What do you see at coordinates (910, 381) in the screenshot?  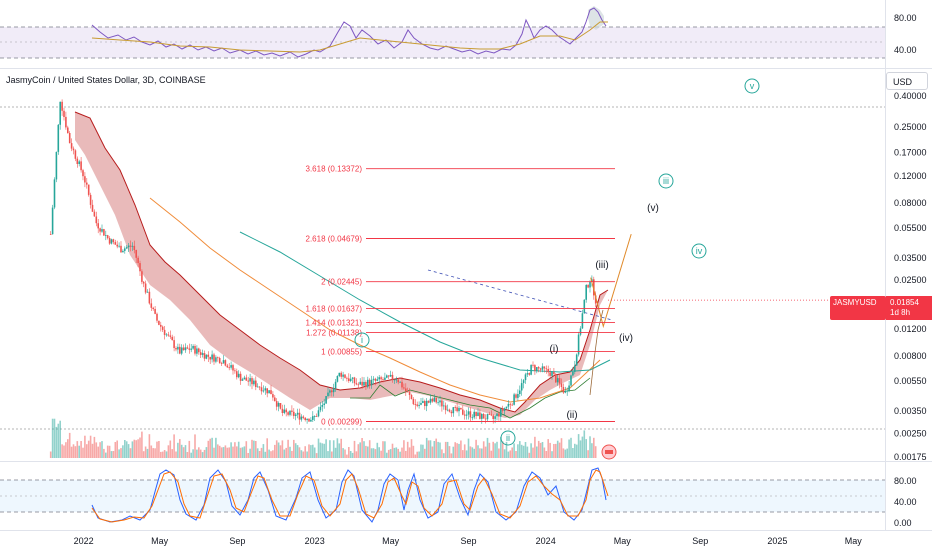 I see `price-axis-label: 0.00550` at bounding box center [910, 381].